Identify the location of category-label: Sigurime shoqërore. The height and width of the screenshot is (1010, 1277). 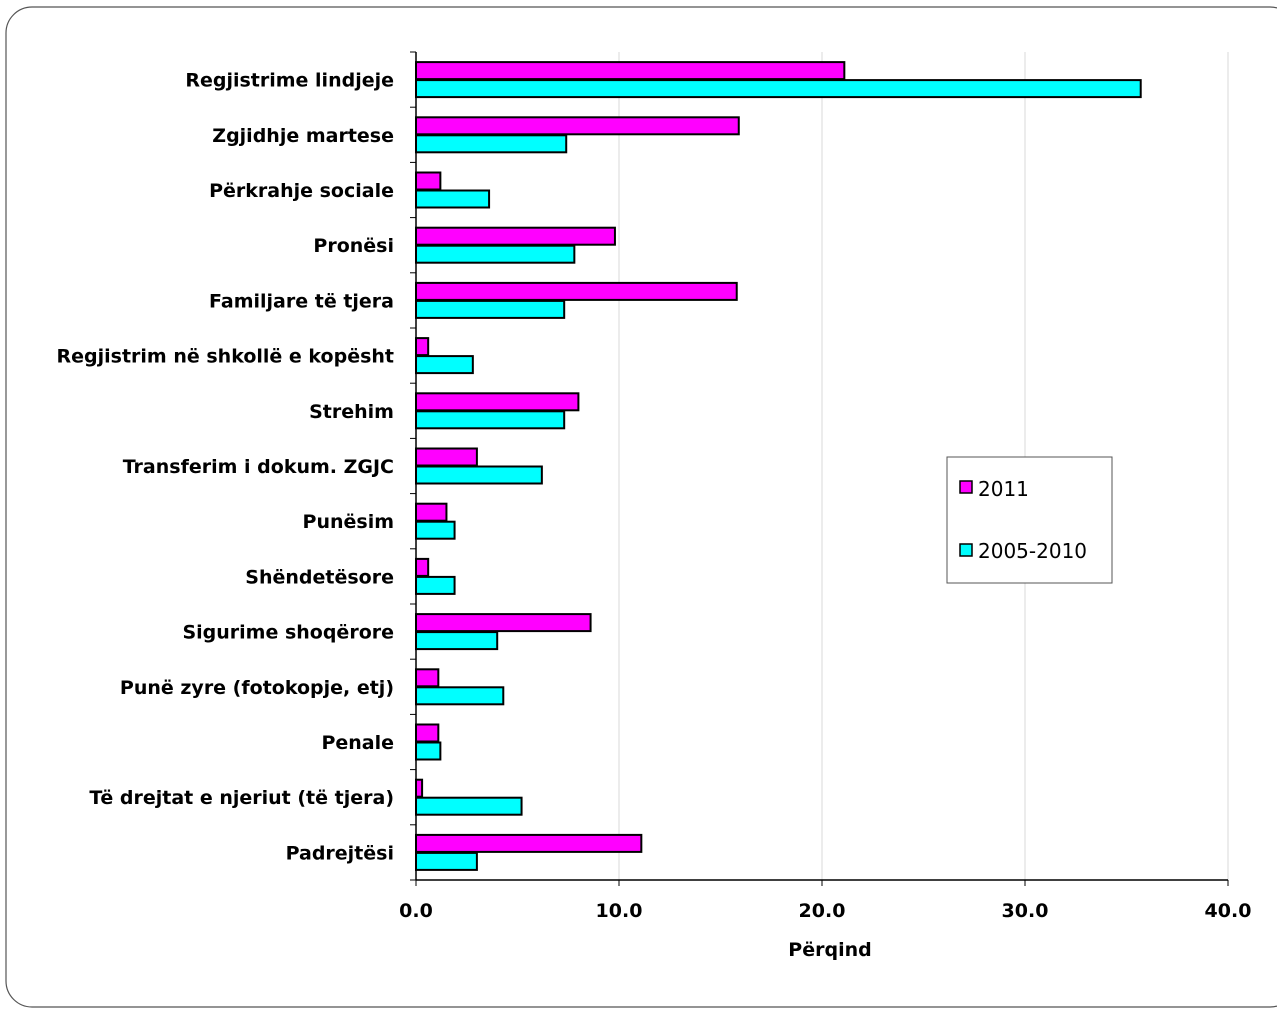
(288, 633).